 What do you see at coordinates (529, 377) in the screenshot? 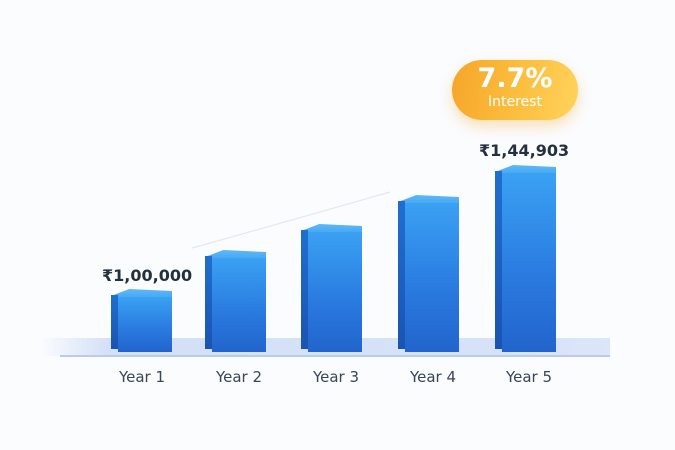
I see `x-label-year-5: Year 5` at bounding box center [529, 377].